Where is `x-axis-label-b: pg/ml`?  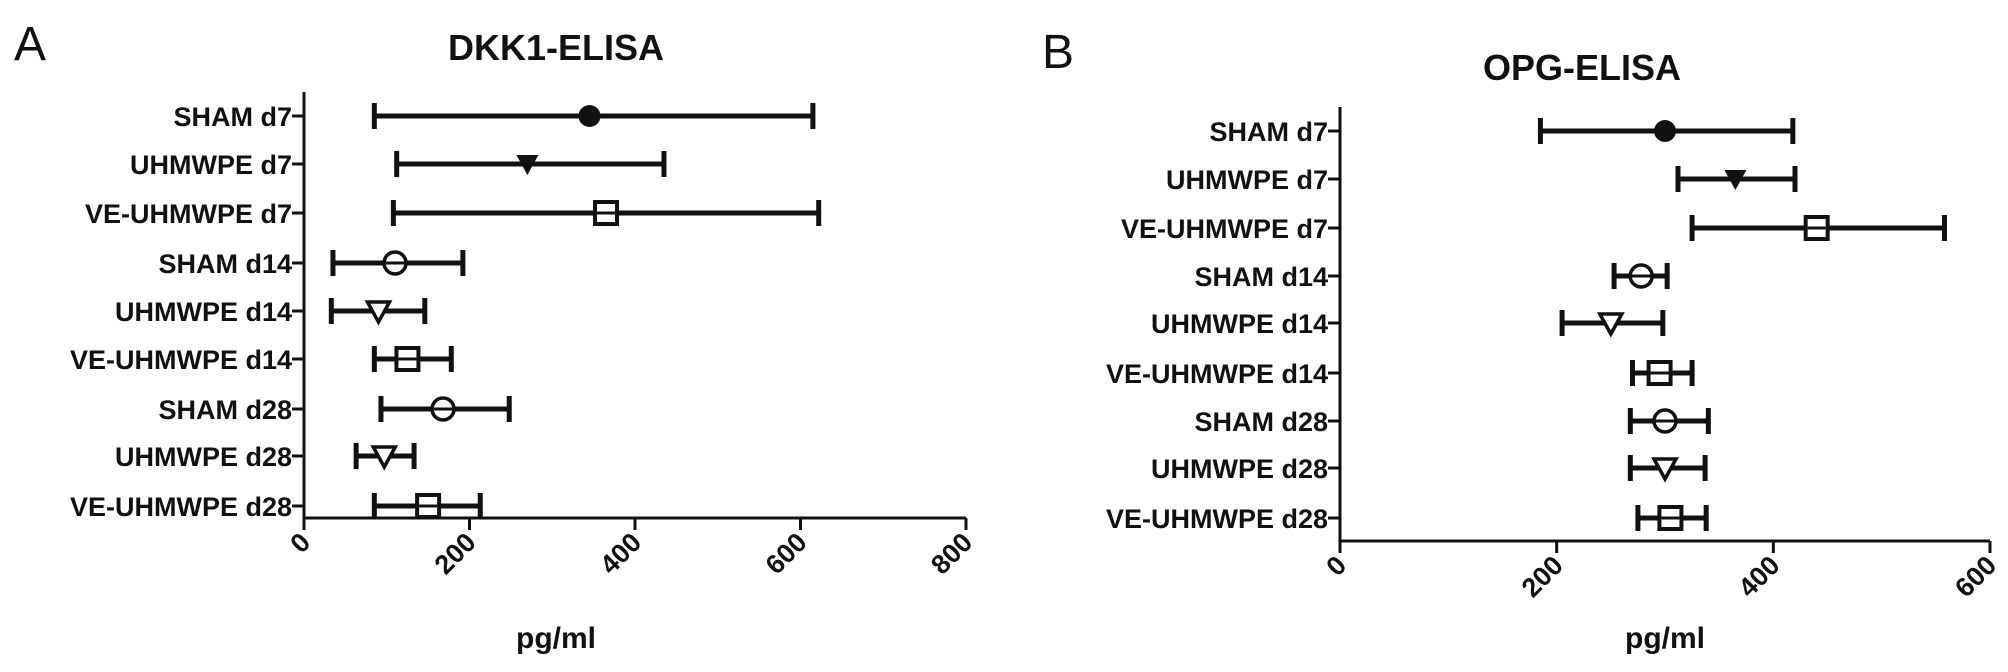 x-axis-label-b: pg/ml is located at coordinates (1665, 638).